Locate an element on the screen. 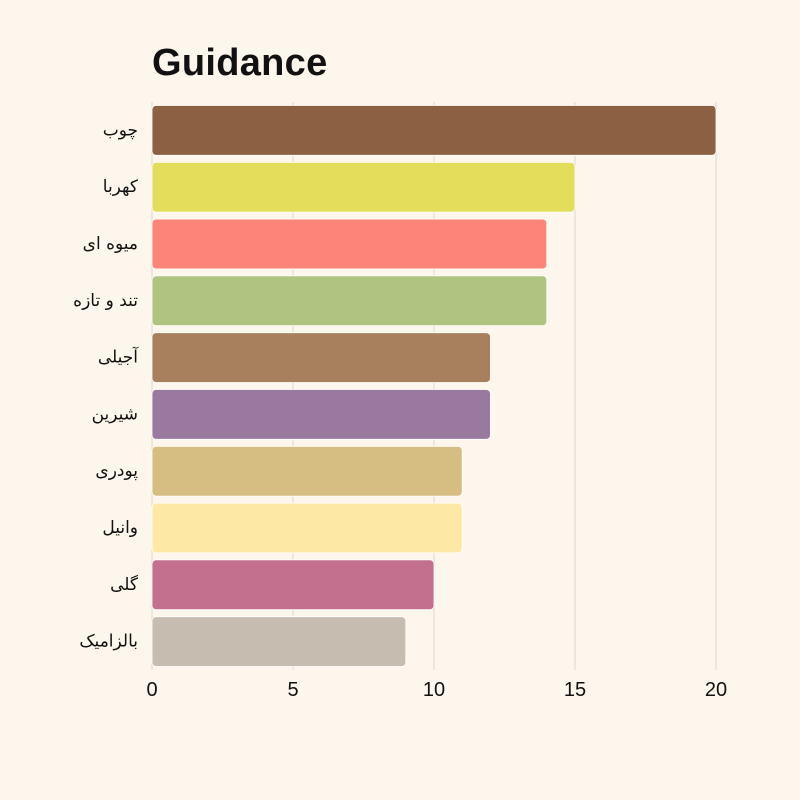 Image resolution: width=800 pixels, height=800 pixels. category-label: شیرین is located at coordinates (115, 414).